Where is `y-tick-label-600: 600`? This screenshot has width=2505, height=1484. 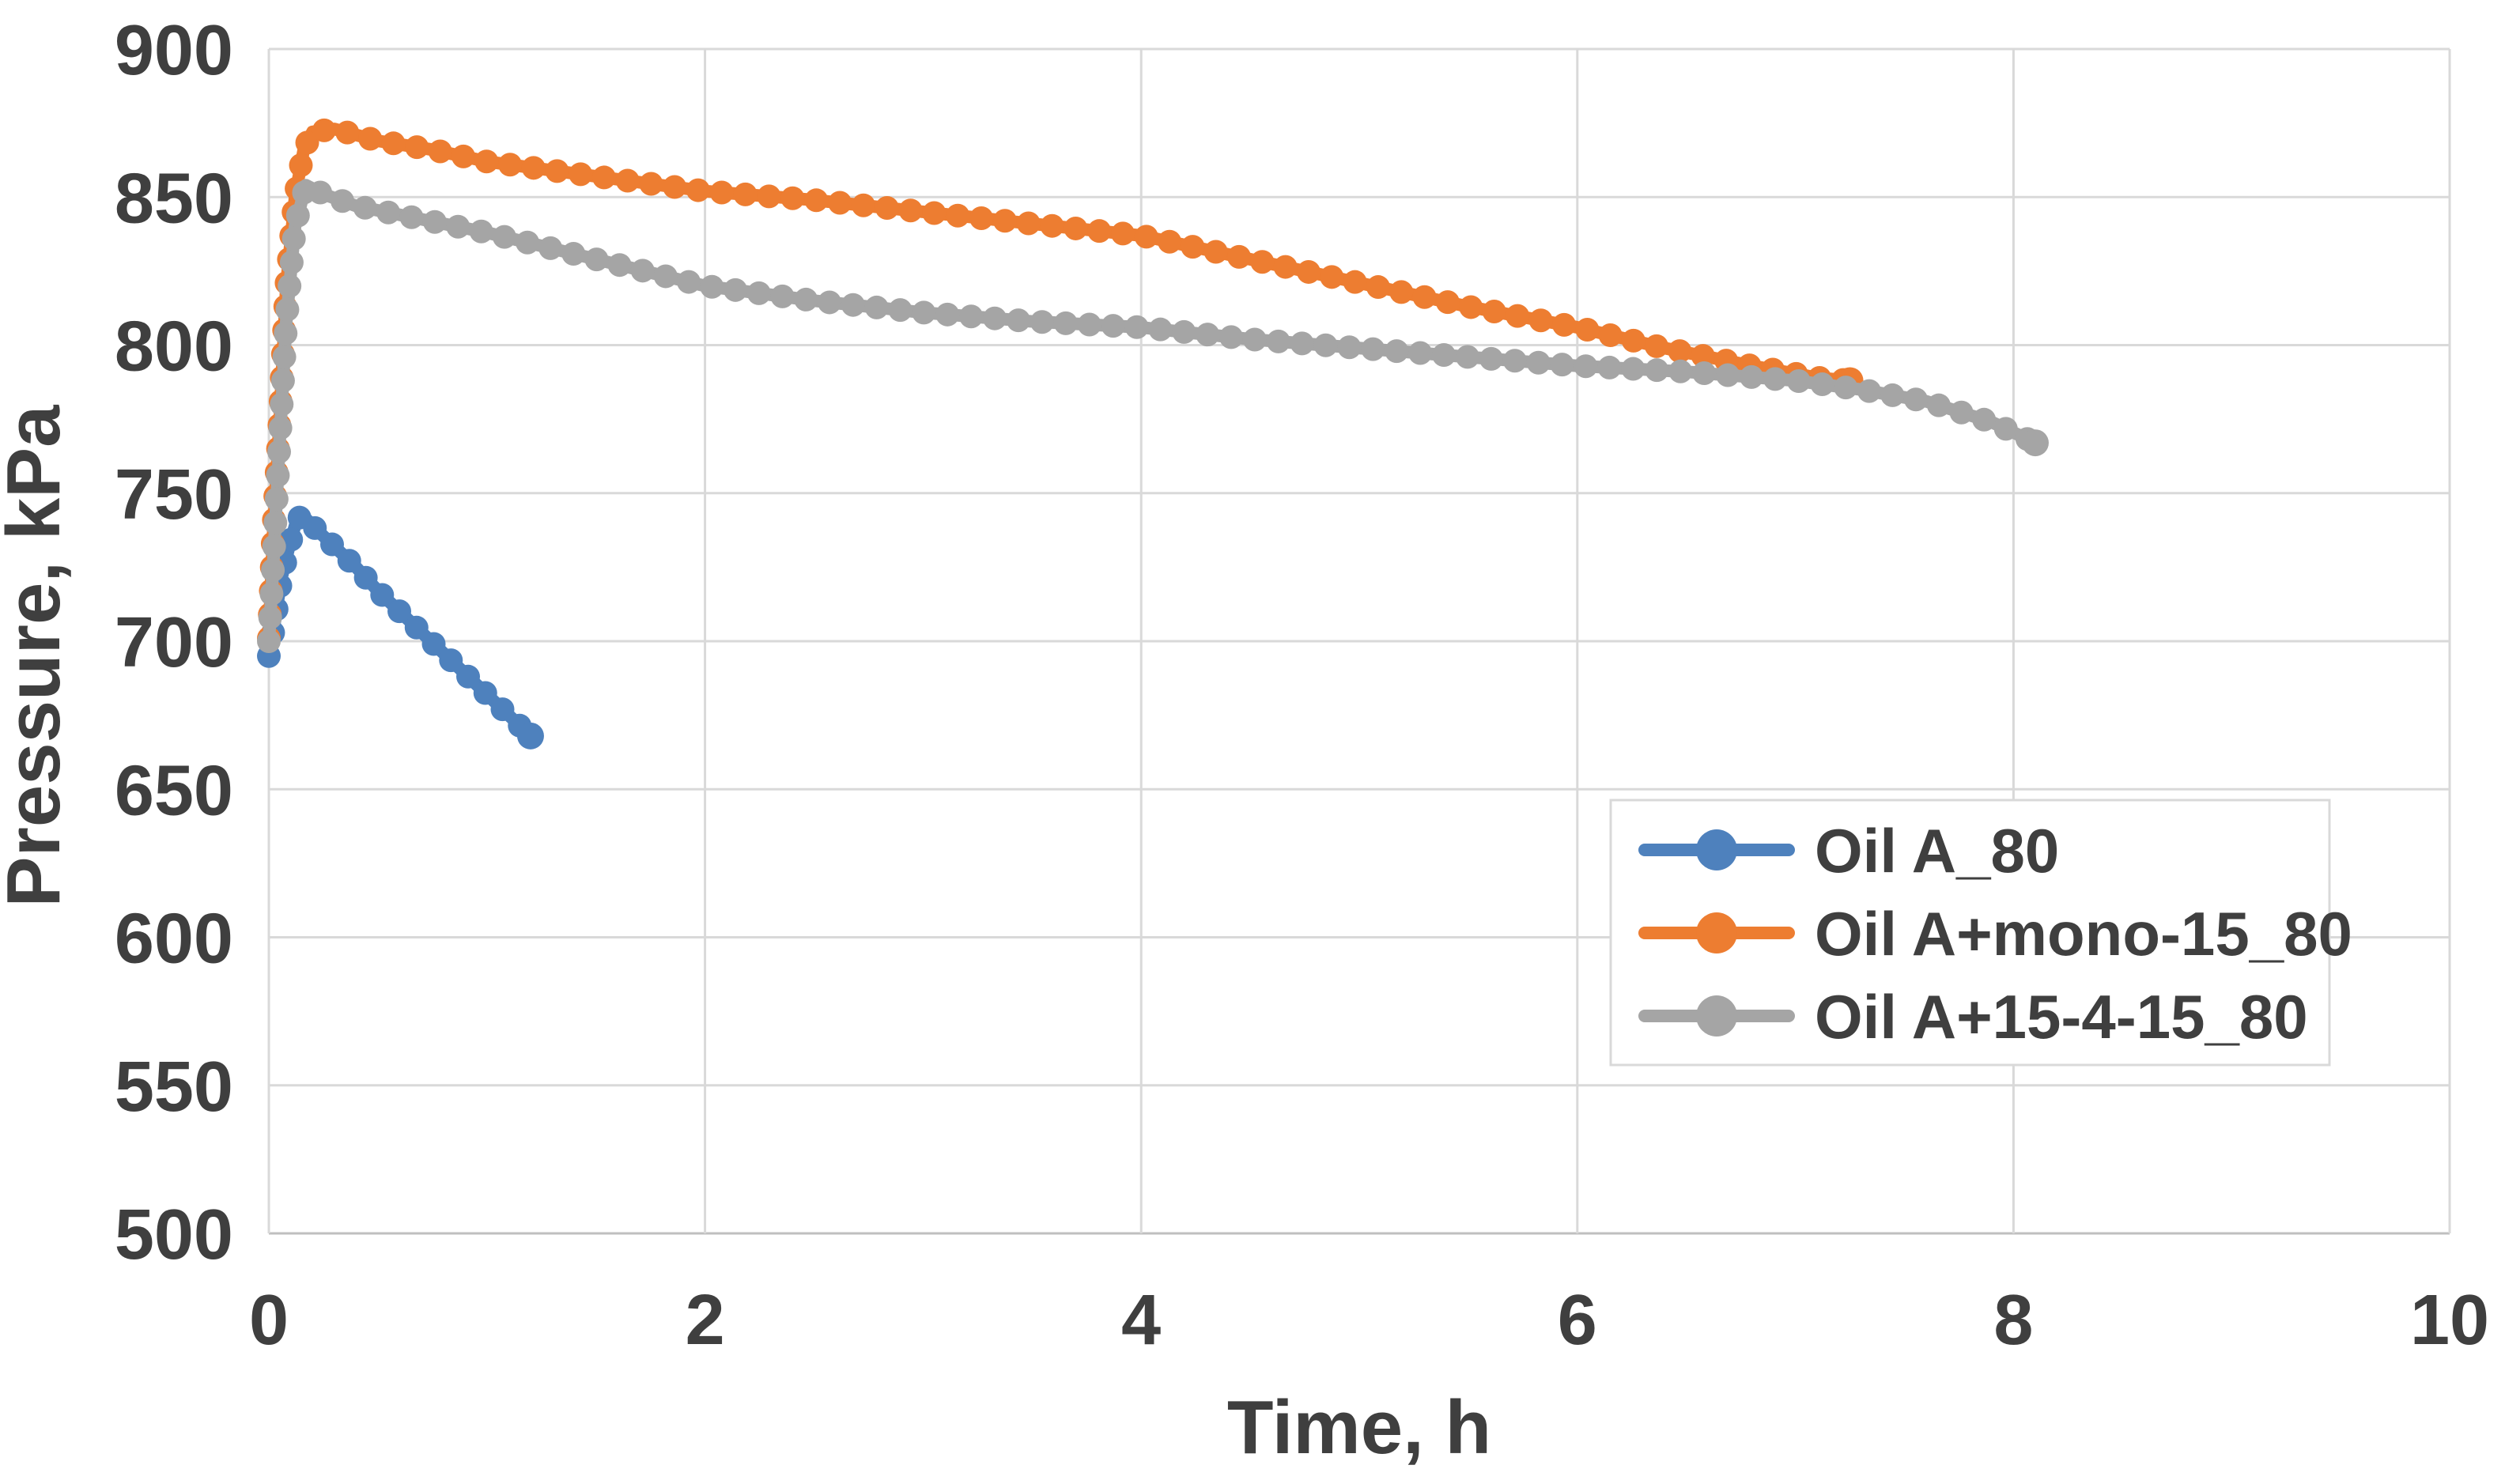 y-tick-label-600: 600 is located at coordinates (174, 939).